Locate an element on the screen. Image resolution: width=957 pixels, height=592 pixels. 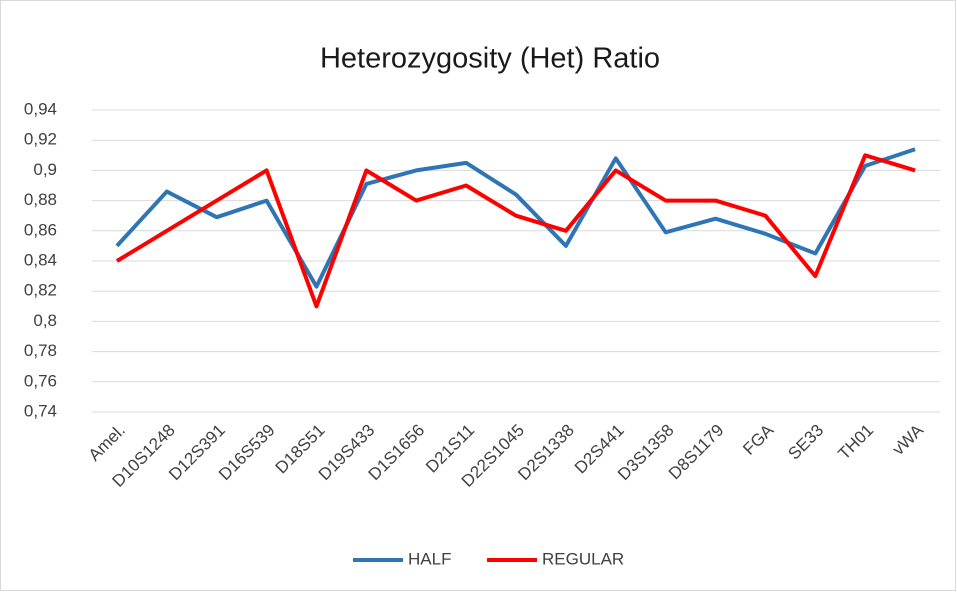
y-tick-label: 0,74 is located at coordinates (40, 410).